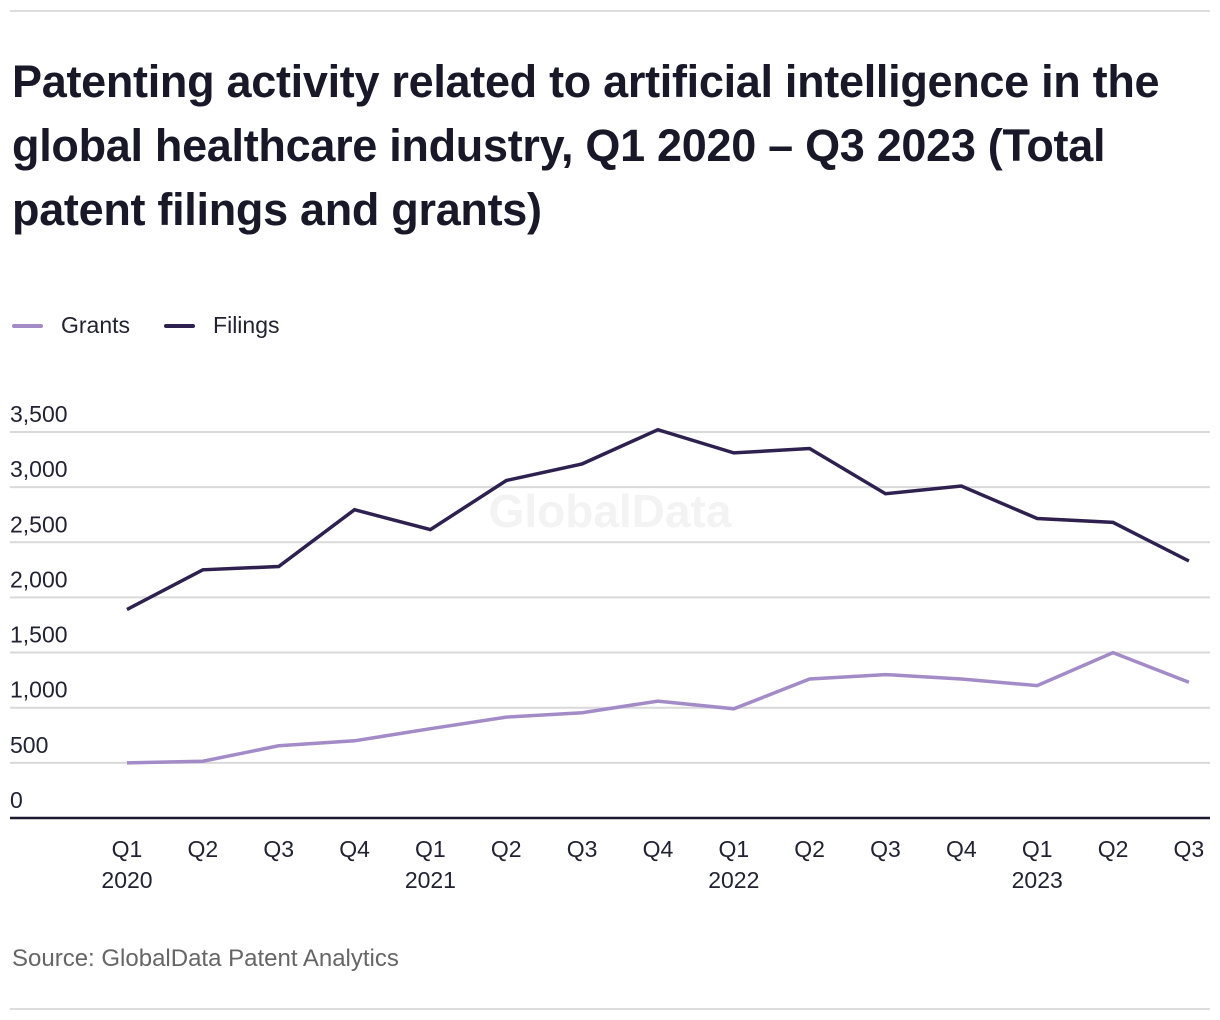 The image size is (1220, 1020). What do you see at coordinates (29, 745) in the screenshot?
I see `y-tick-label: 500` at bounding box center [29, 745].